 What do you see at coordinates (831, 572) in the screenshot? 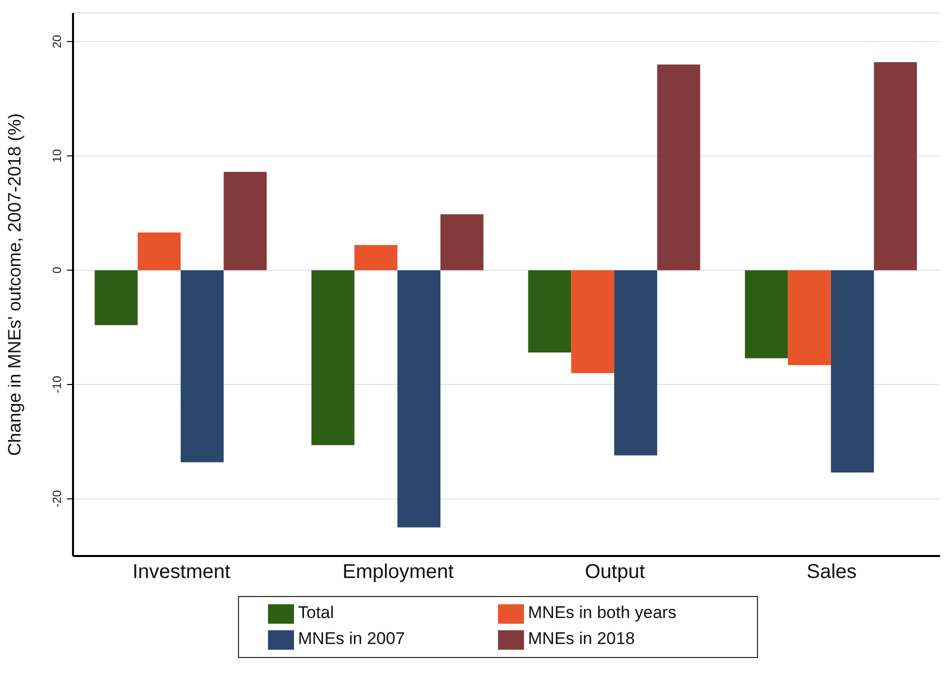
I see `x-tick-label: Sales` at bounding box center [831, 572].